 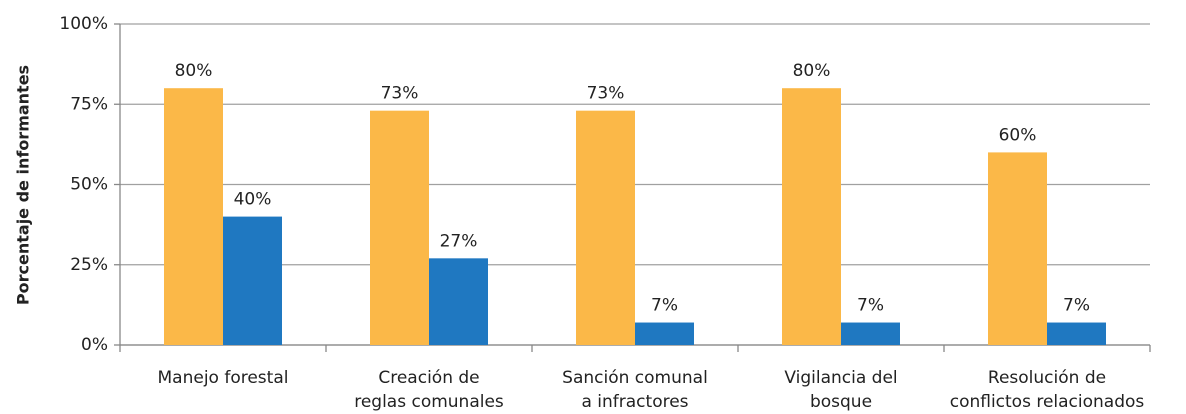 I want to click on value-label: 27%, so click(x=459, y=241).